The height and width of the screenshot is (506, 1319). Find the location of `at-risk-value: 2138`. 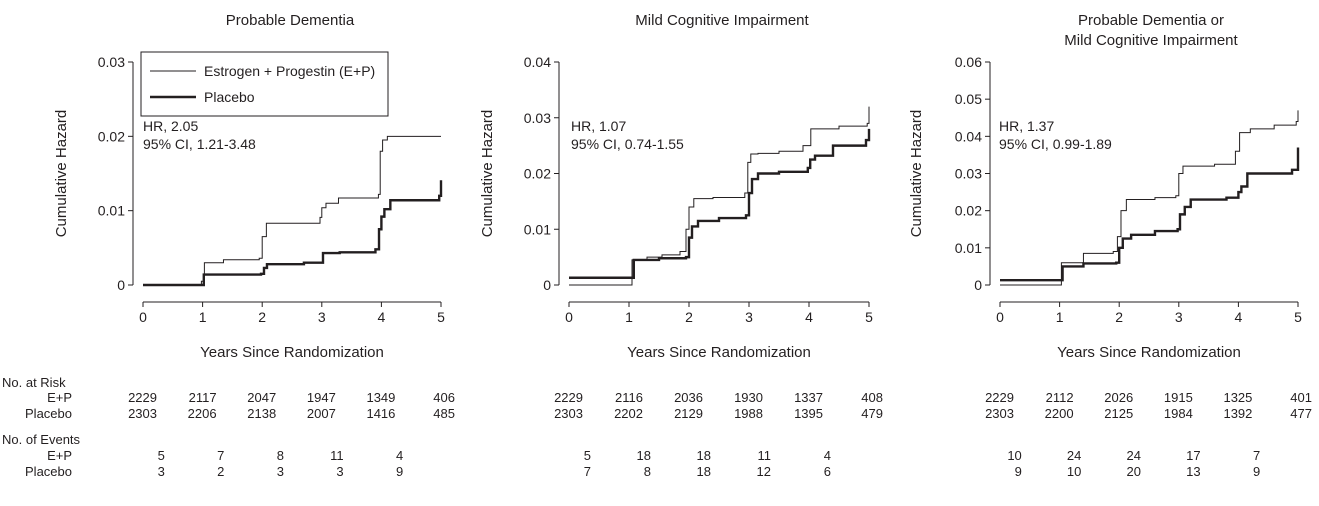

at-risk-value: 2138 is located at coordinates (261, 413).